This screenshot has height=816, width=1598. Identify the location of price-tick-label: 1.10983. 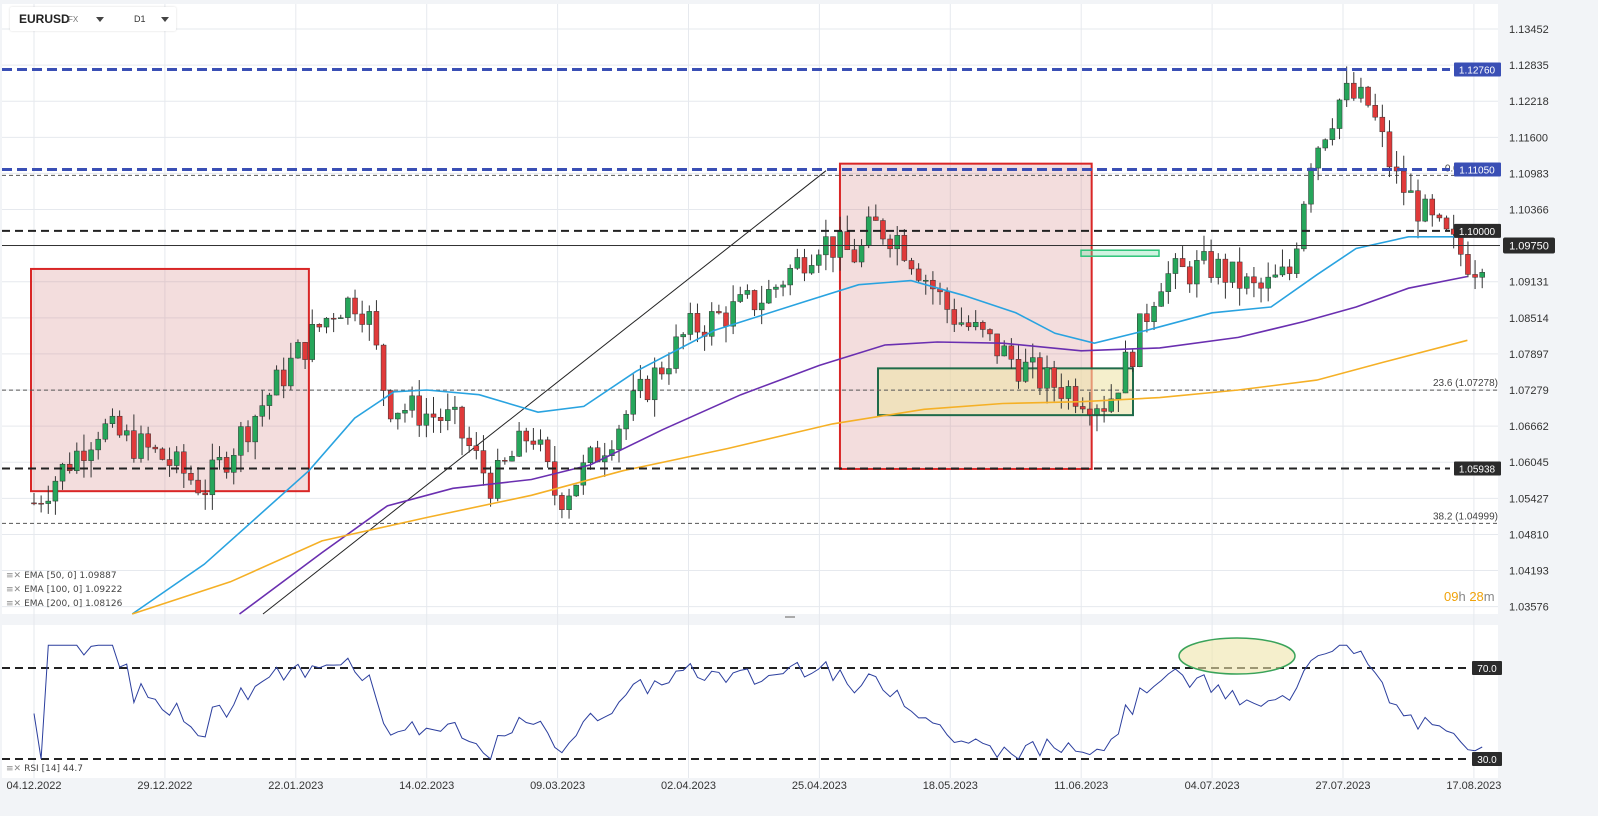
(1529, 174).